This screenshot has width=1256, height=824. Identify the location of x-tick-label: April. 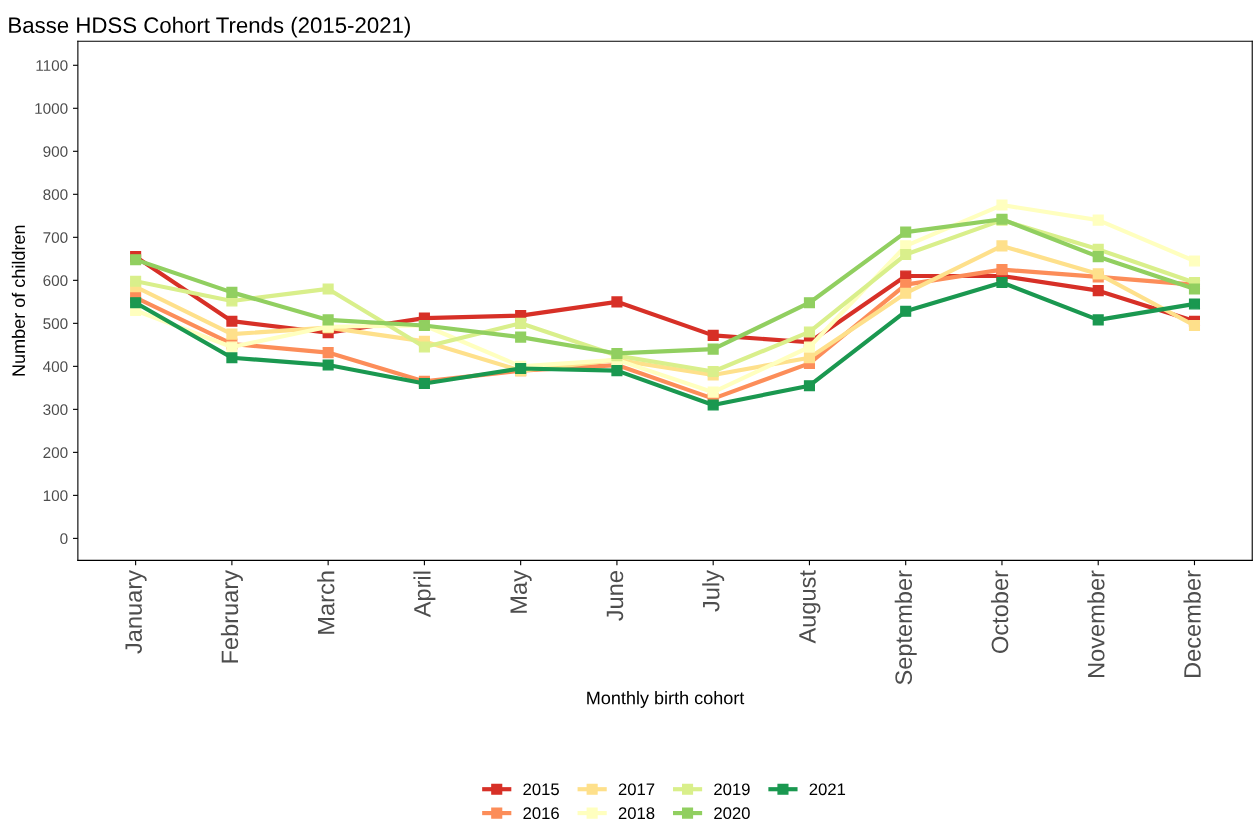
(424, 594).